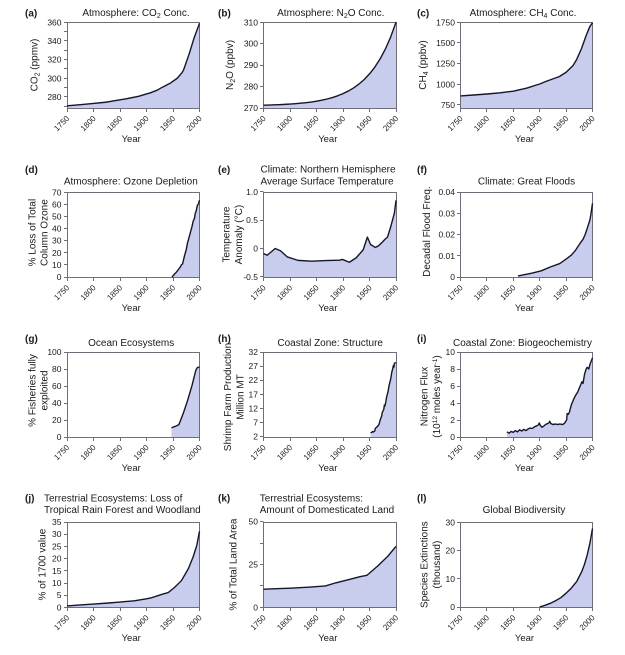 The height and width of the screenshot is (655, 625). I want to click on svg-text: Species Extinctions, so click(425, 564).